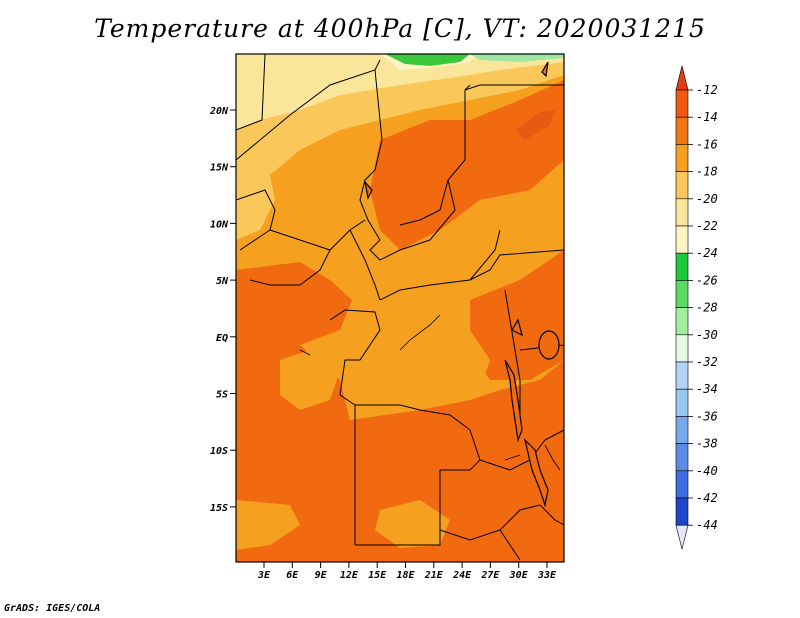 The image size is (800, 618). Describe the element at coordinates (222, 395) in the screenshot. I see `lat-tick-label: 5S` at that location.